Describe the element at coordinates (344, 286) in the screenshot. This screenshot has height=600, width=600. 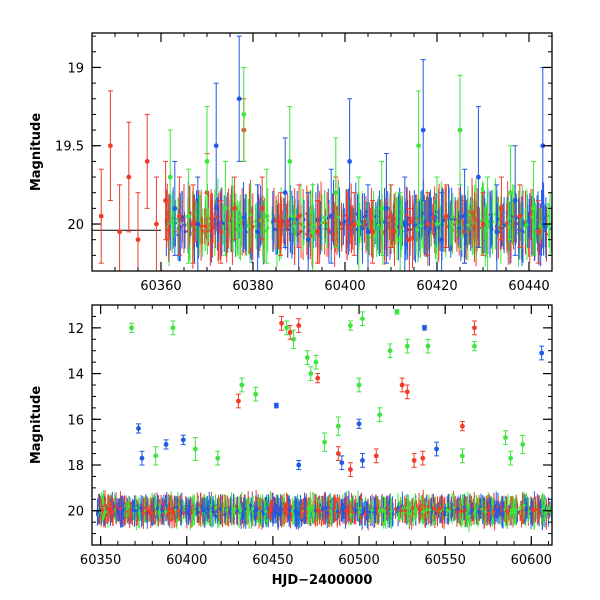
I see `top-x-tick-label: 60400` at that location.